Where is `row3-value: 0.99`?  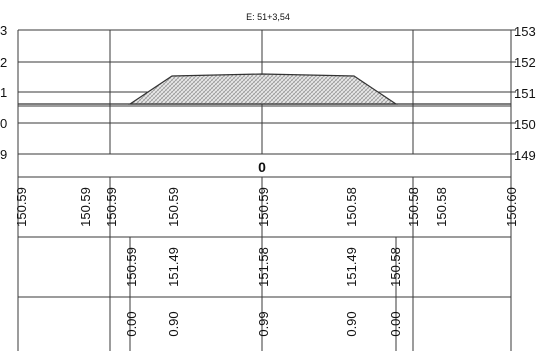 row3-value: 0.99 is located at coordinates (263, 323).